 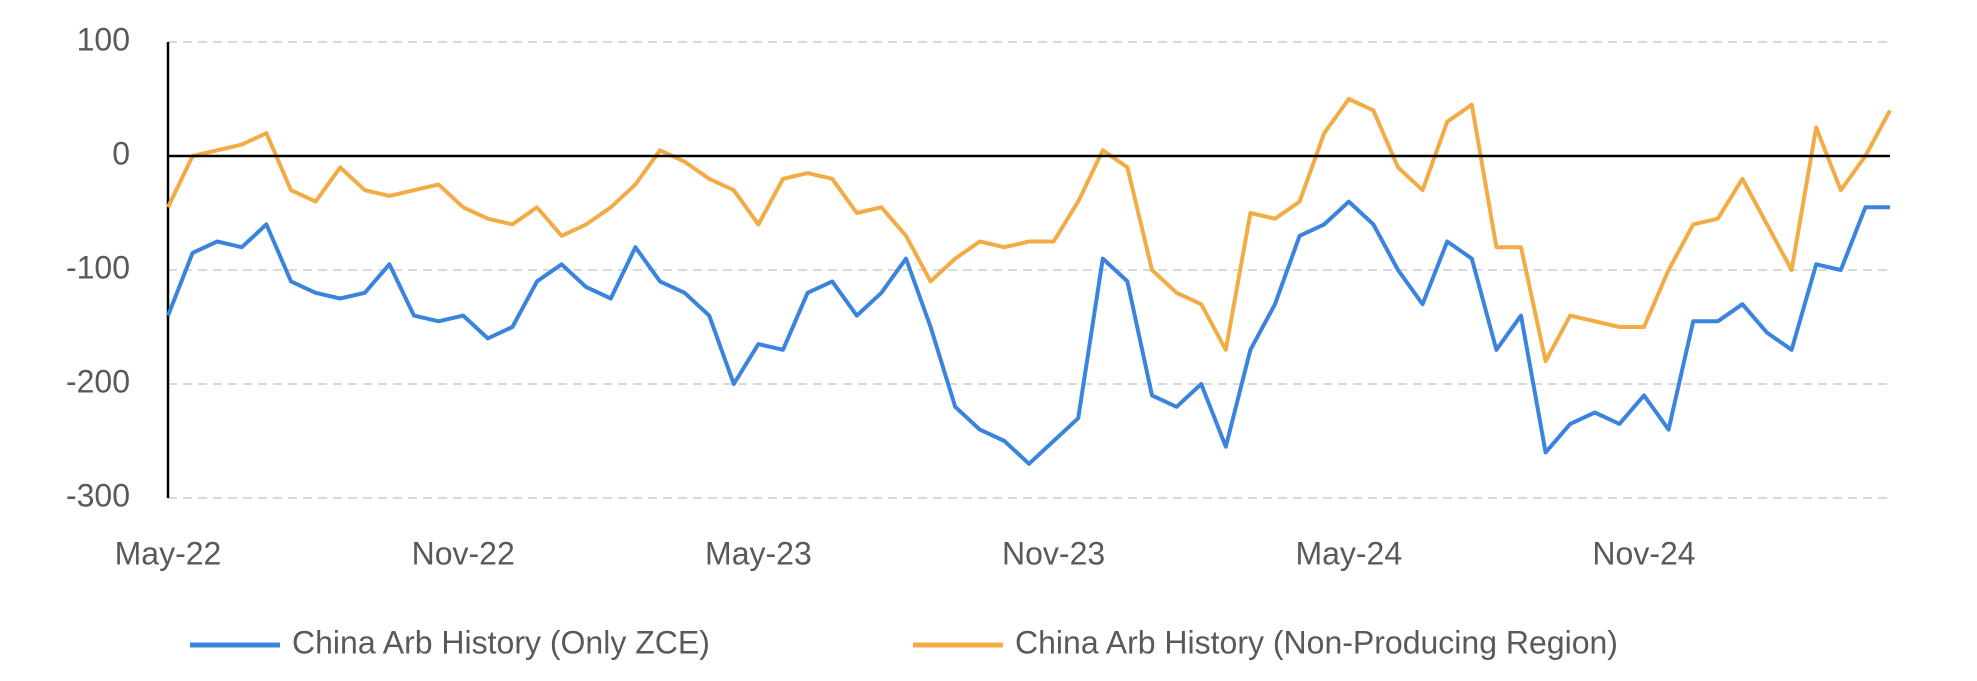 What do you see at coordinates (1643, 553) in the screenshot?
I see `x-tick-label: Nov-24` at bounding box center [1643, 553].